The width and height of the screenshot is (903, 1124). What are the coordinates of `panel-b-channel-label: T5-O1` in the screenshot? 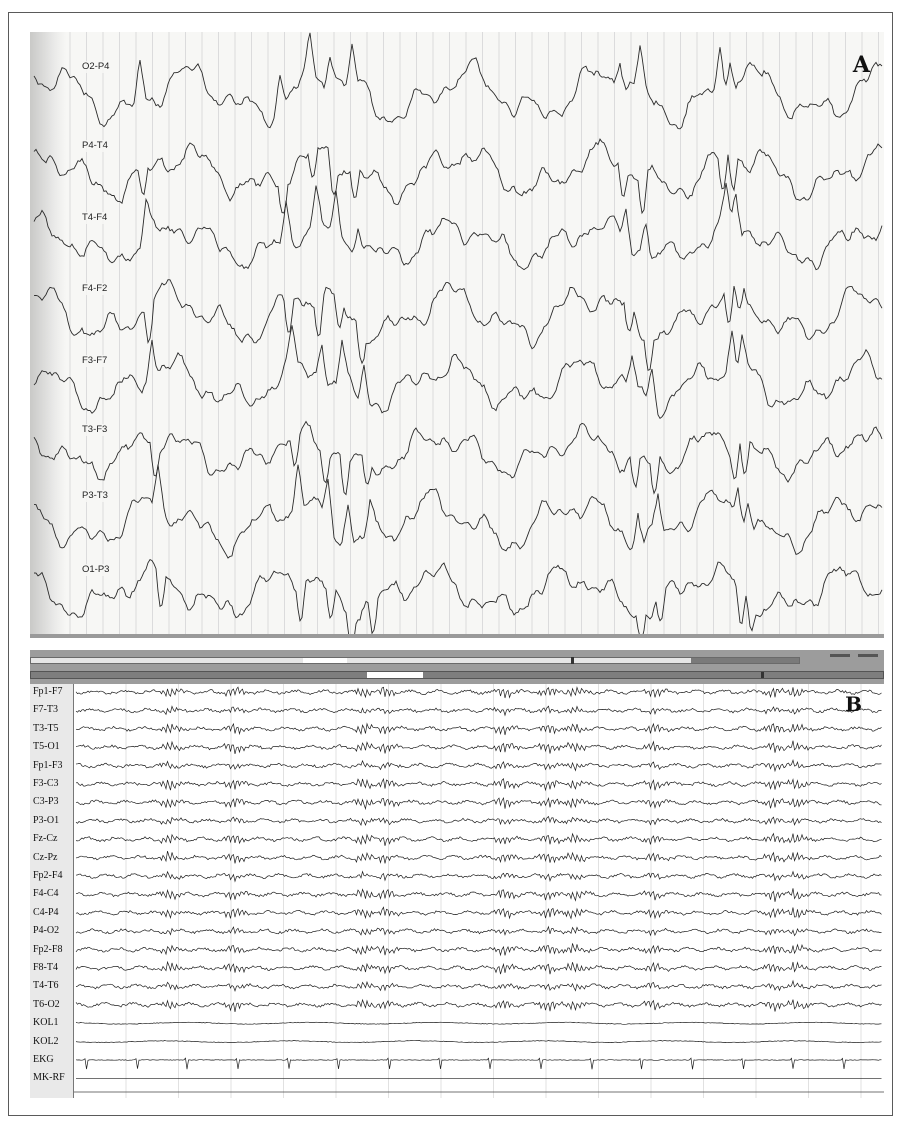 It's located at (46, 747).